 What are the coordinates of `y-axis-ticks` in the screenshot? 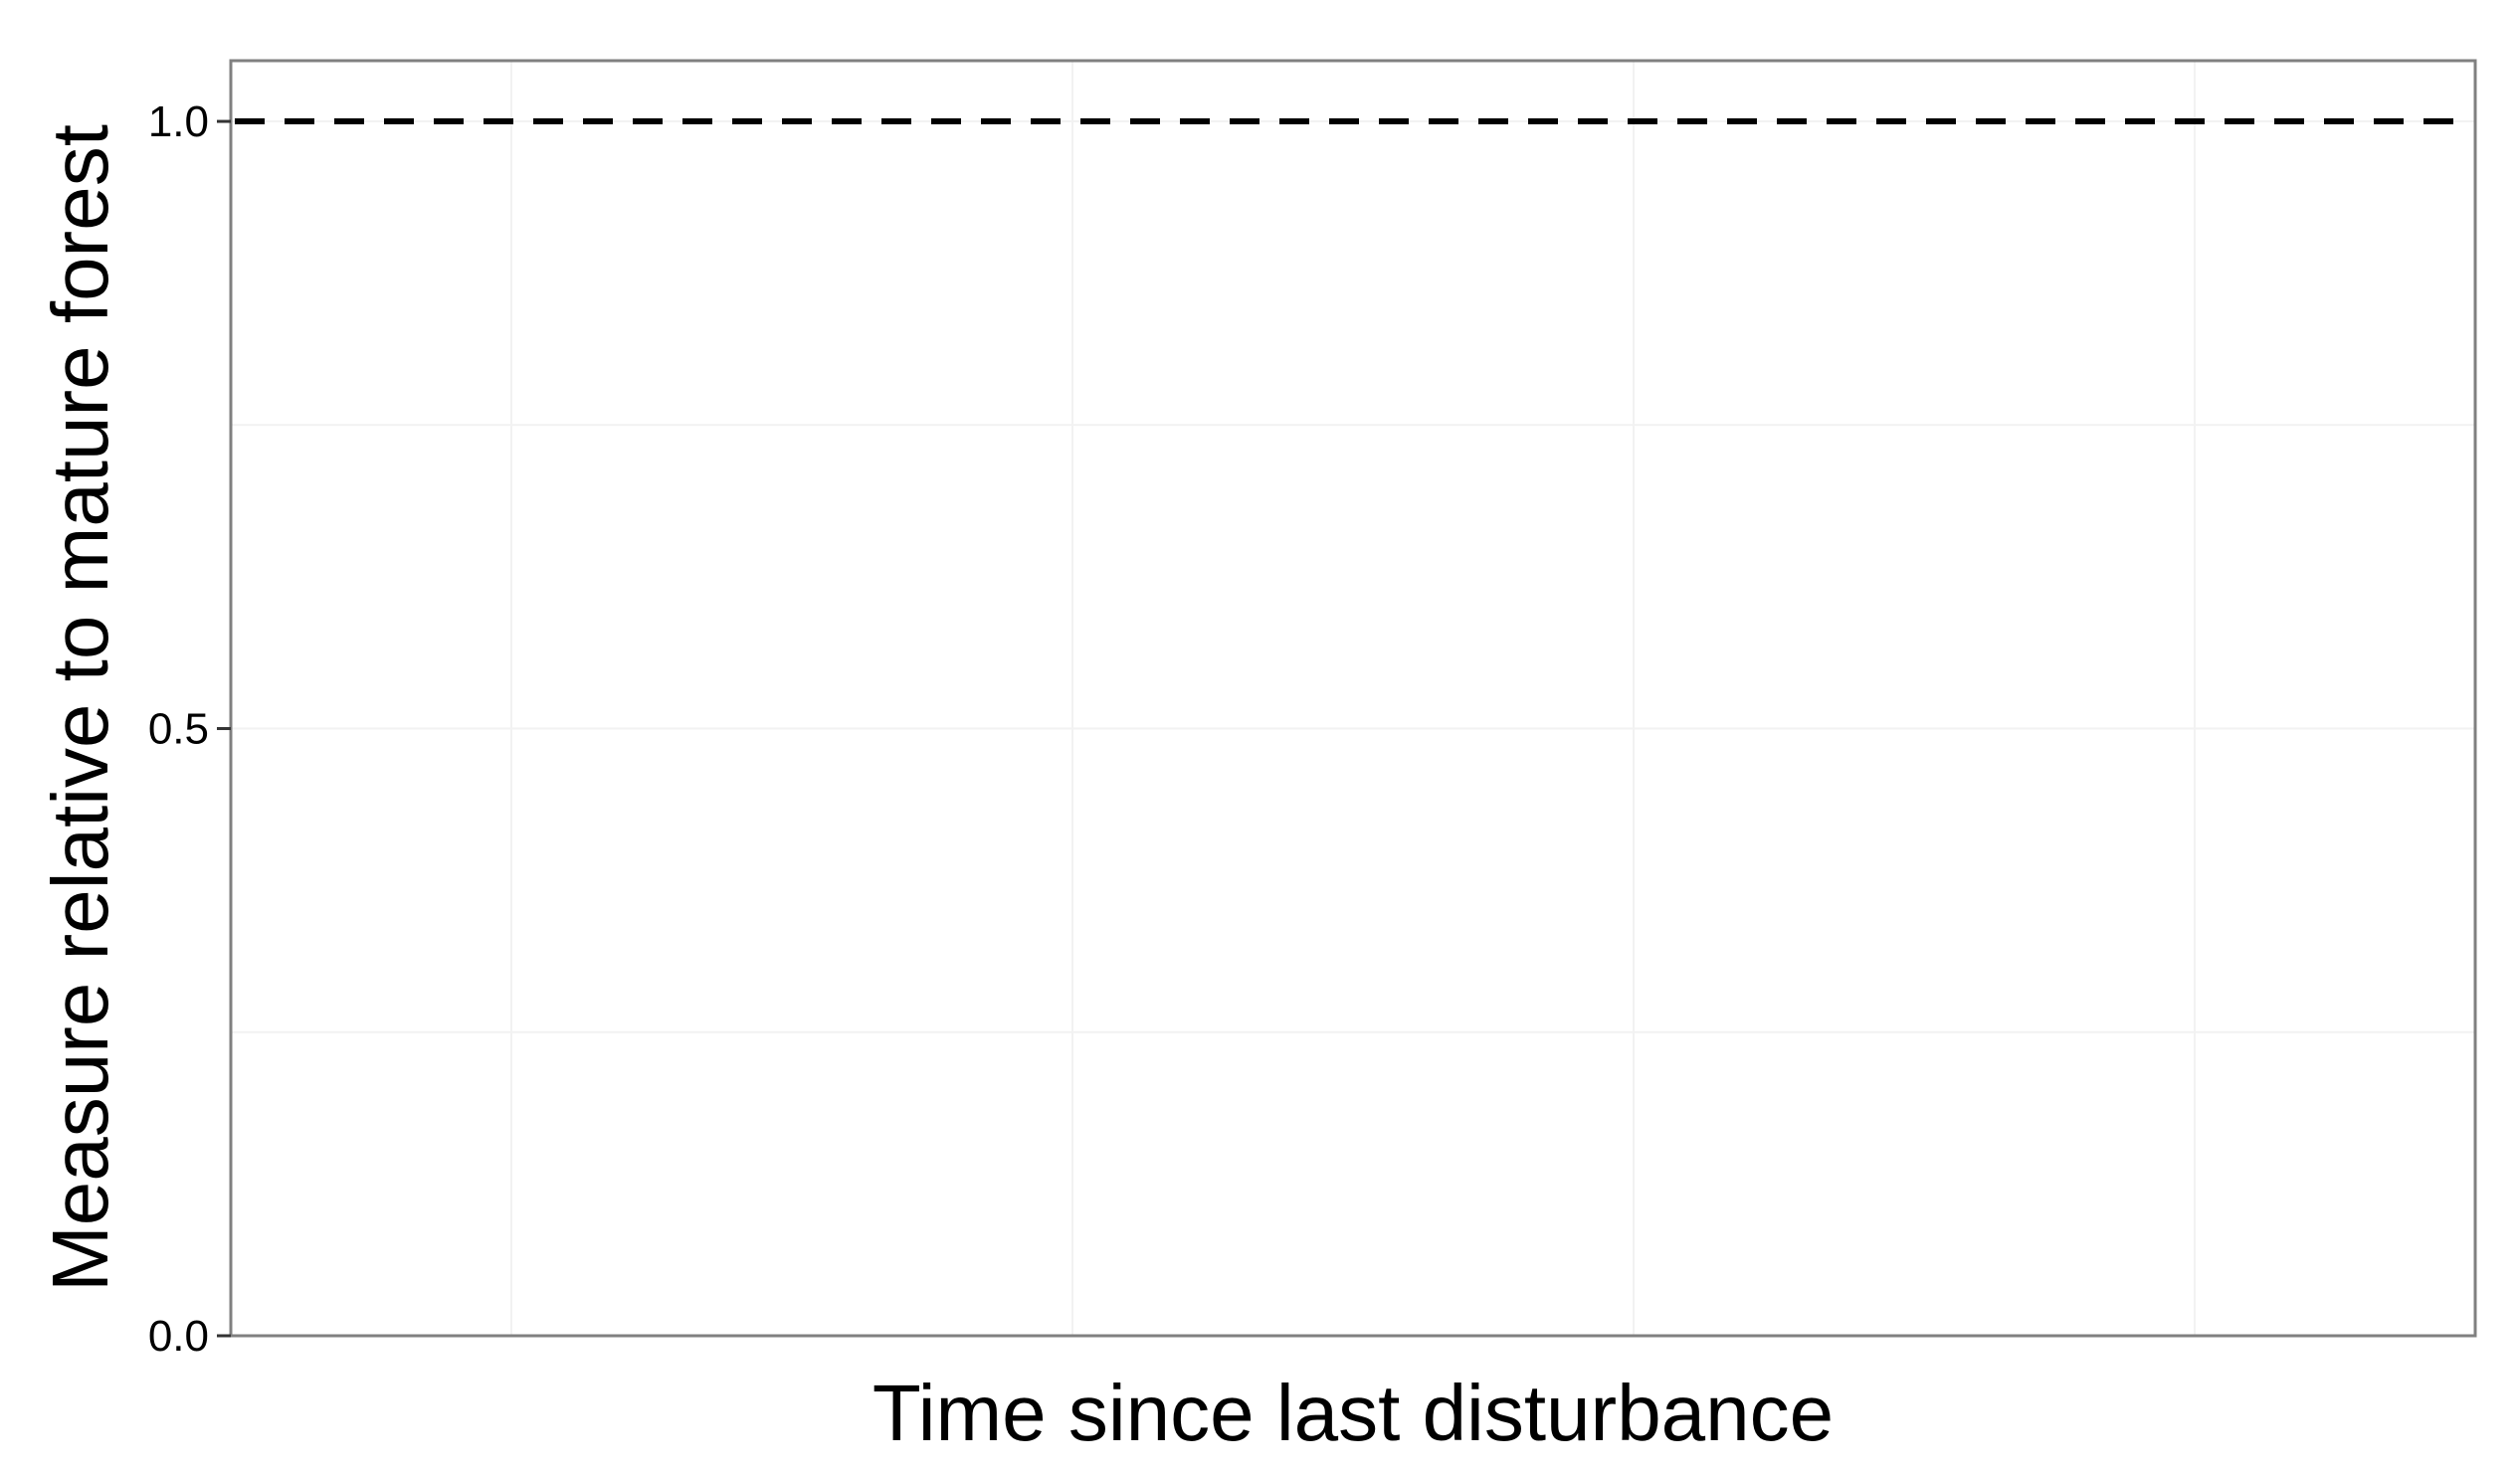 It's located at (224, 728).